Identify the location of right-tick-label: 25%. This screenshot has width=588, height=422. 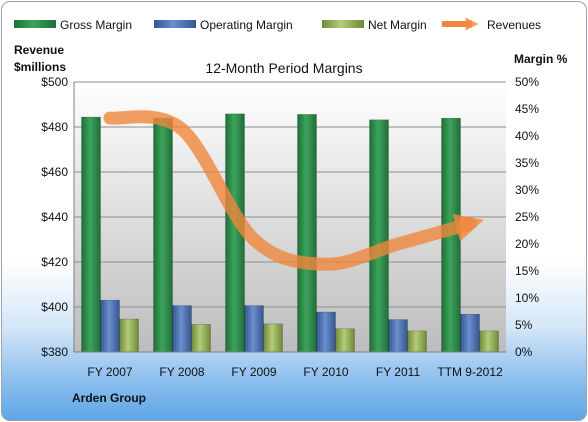
(527, 217).